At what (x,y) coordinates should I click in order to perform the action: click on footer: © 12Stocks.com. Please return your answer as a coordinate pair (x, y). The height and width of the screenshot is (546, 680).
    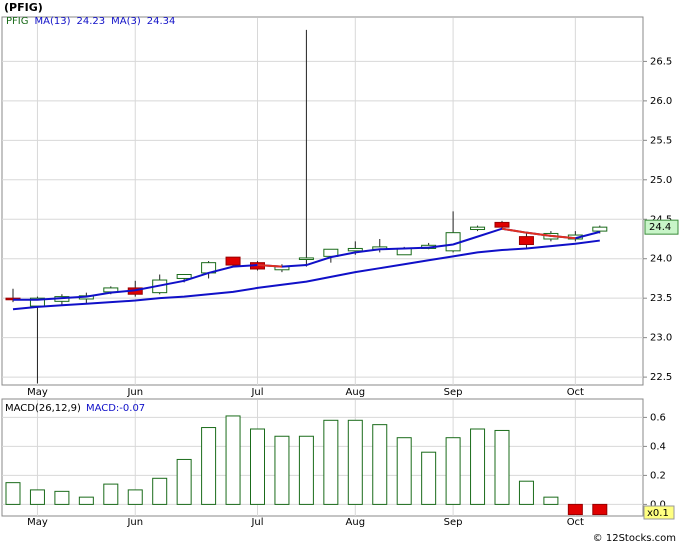
    Looking at the image, I should click on (634, 538).